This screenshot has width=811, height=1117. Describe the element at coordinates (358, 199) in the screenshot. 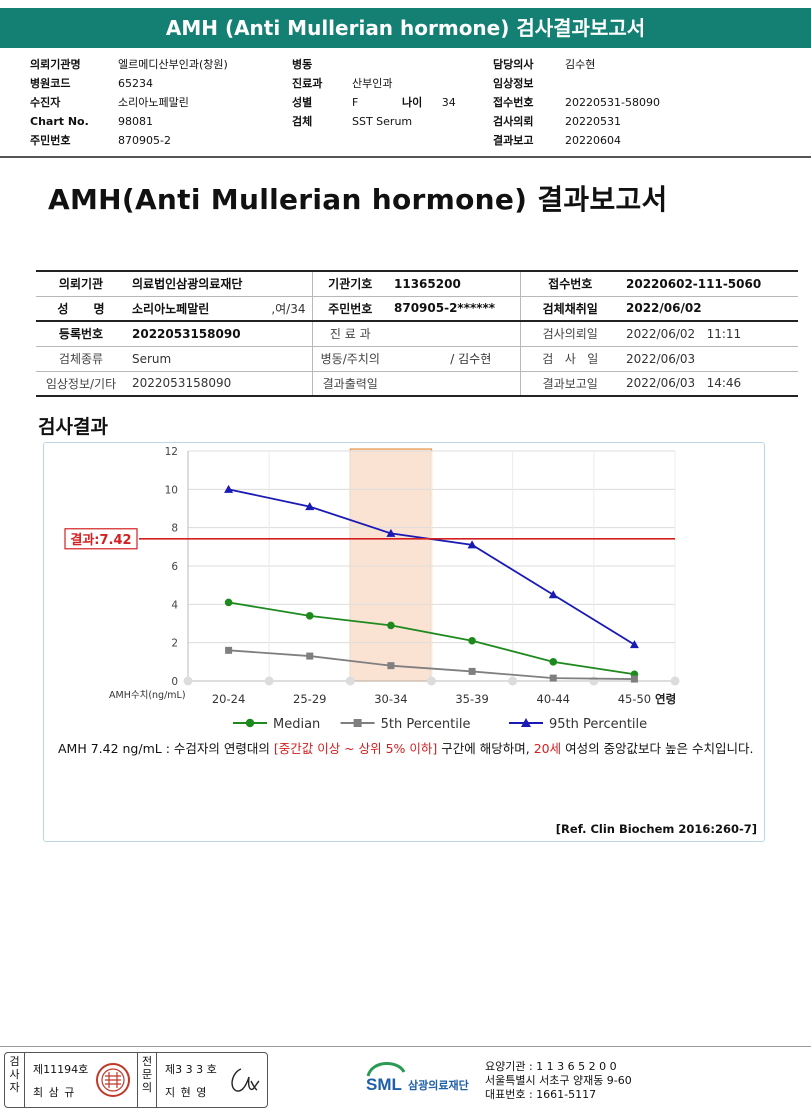

I see `report-title: AMH(Anti Mullerian hormone) 결과보고서` at that location.